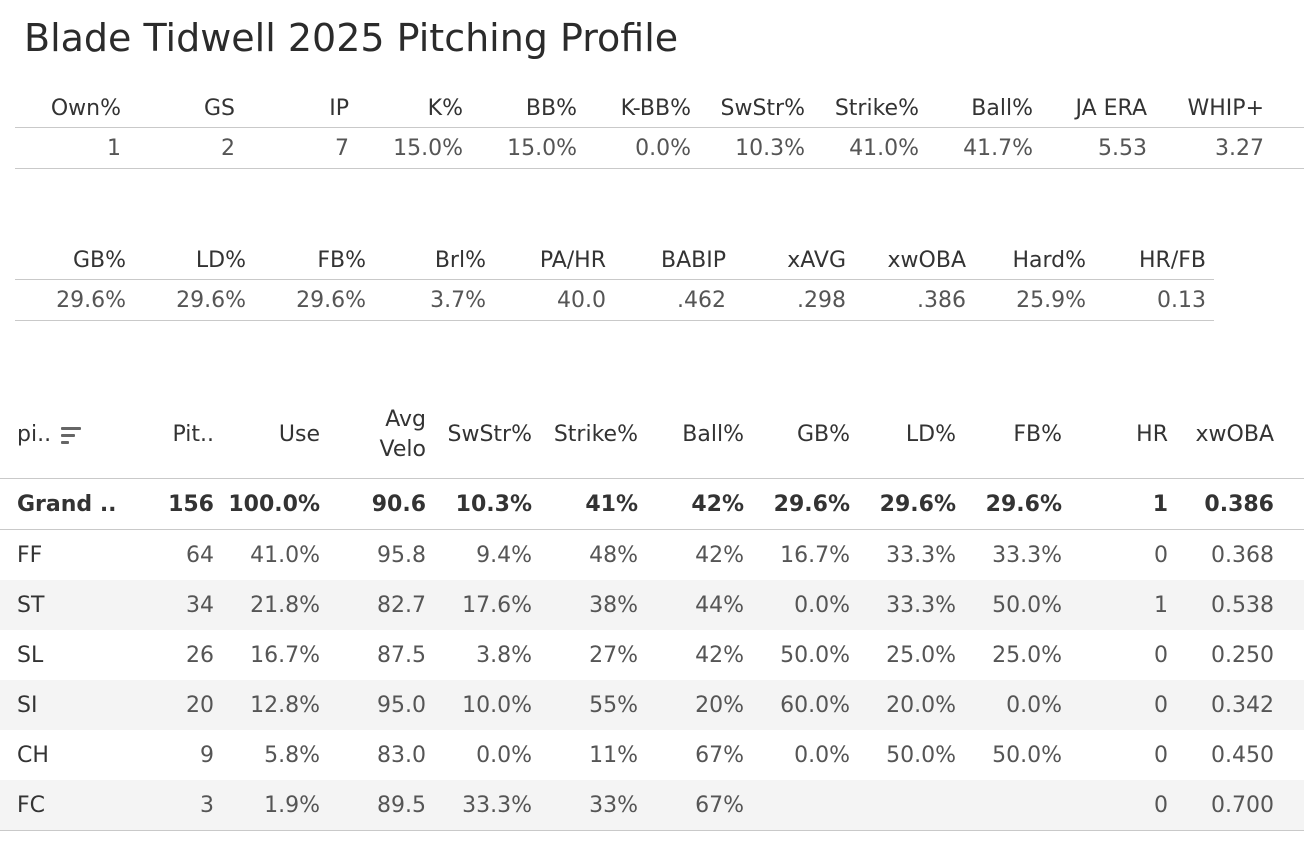 The width and height of the screenshot is (1304, 852). Describe the element at coordinates (479, 705) in the screenshot. I see `cell-swstr: 10.0%` at that location.